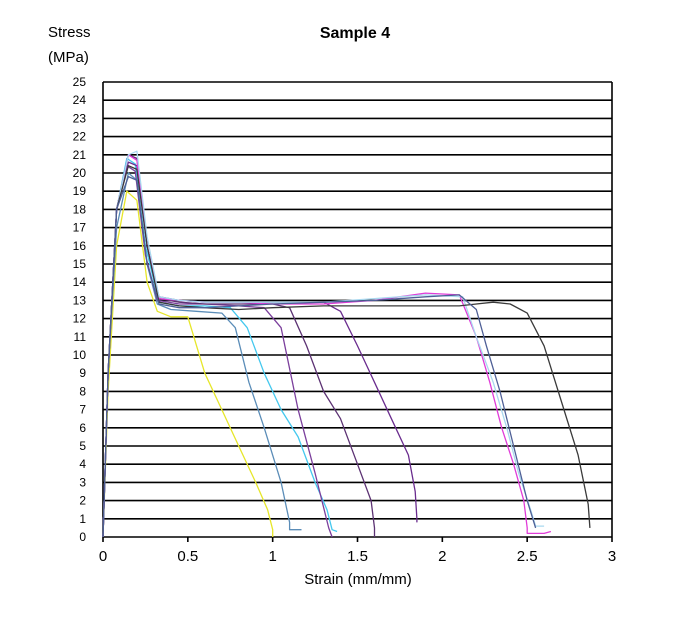 The image size is (689, 625). What do you see at coordinates (82, 501) in the screenshot?
I see `y-tick-label: 2` at bounding box center [82, 501].